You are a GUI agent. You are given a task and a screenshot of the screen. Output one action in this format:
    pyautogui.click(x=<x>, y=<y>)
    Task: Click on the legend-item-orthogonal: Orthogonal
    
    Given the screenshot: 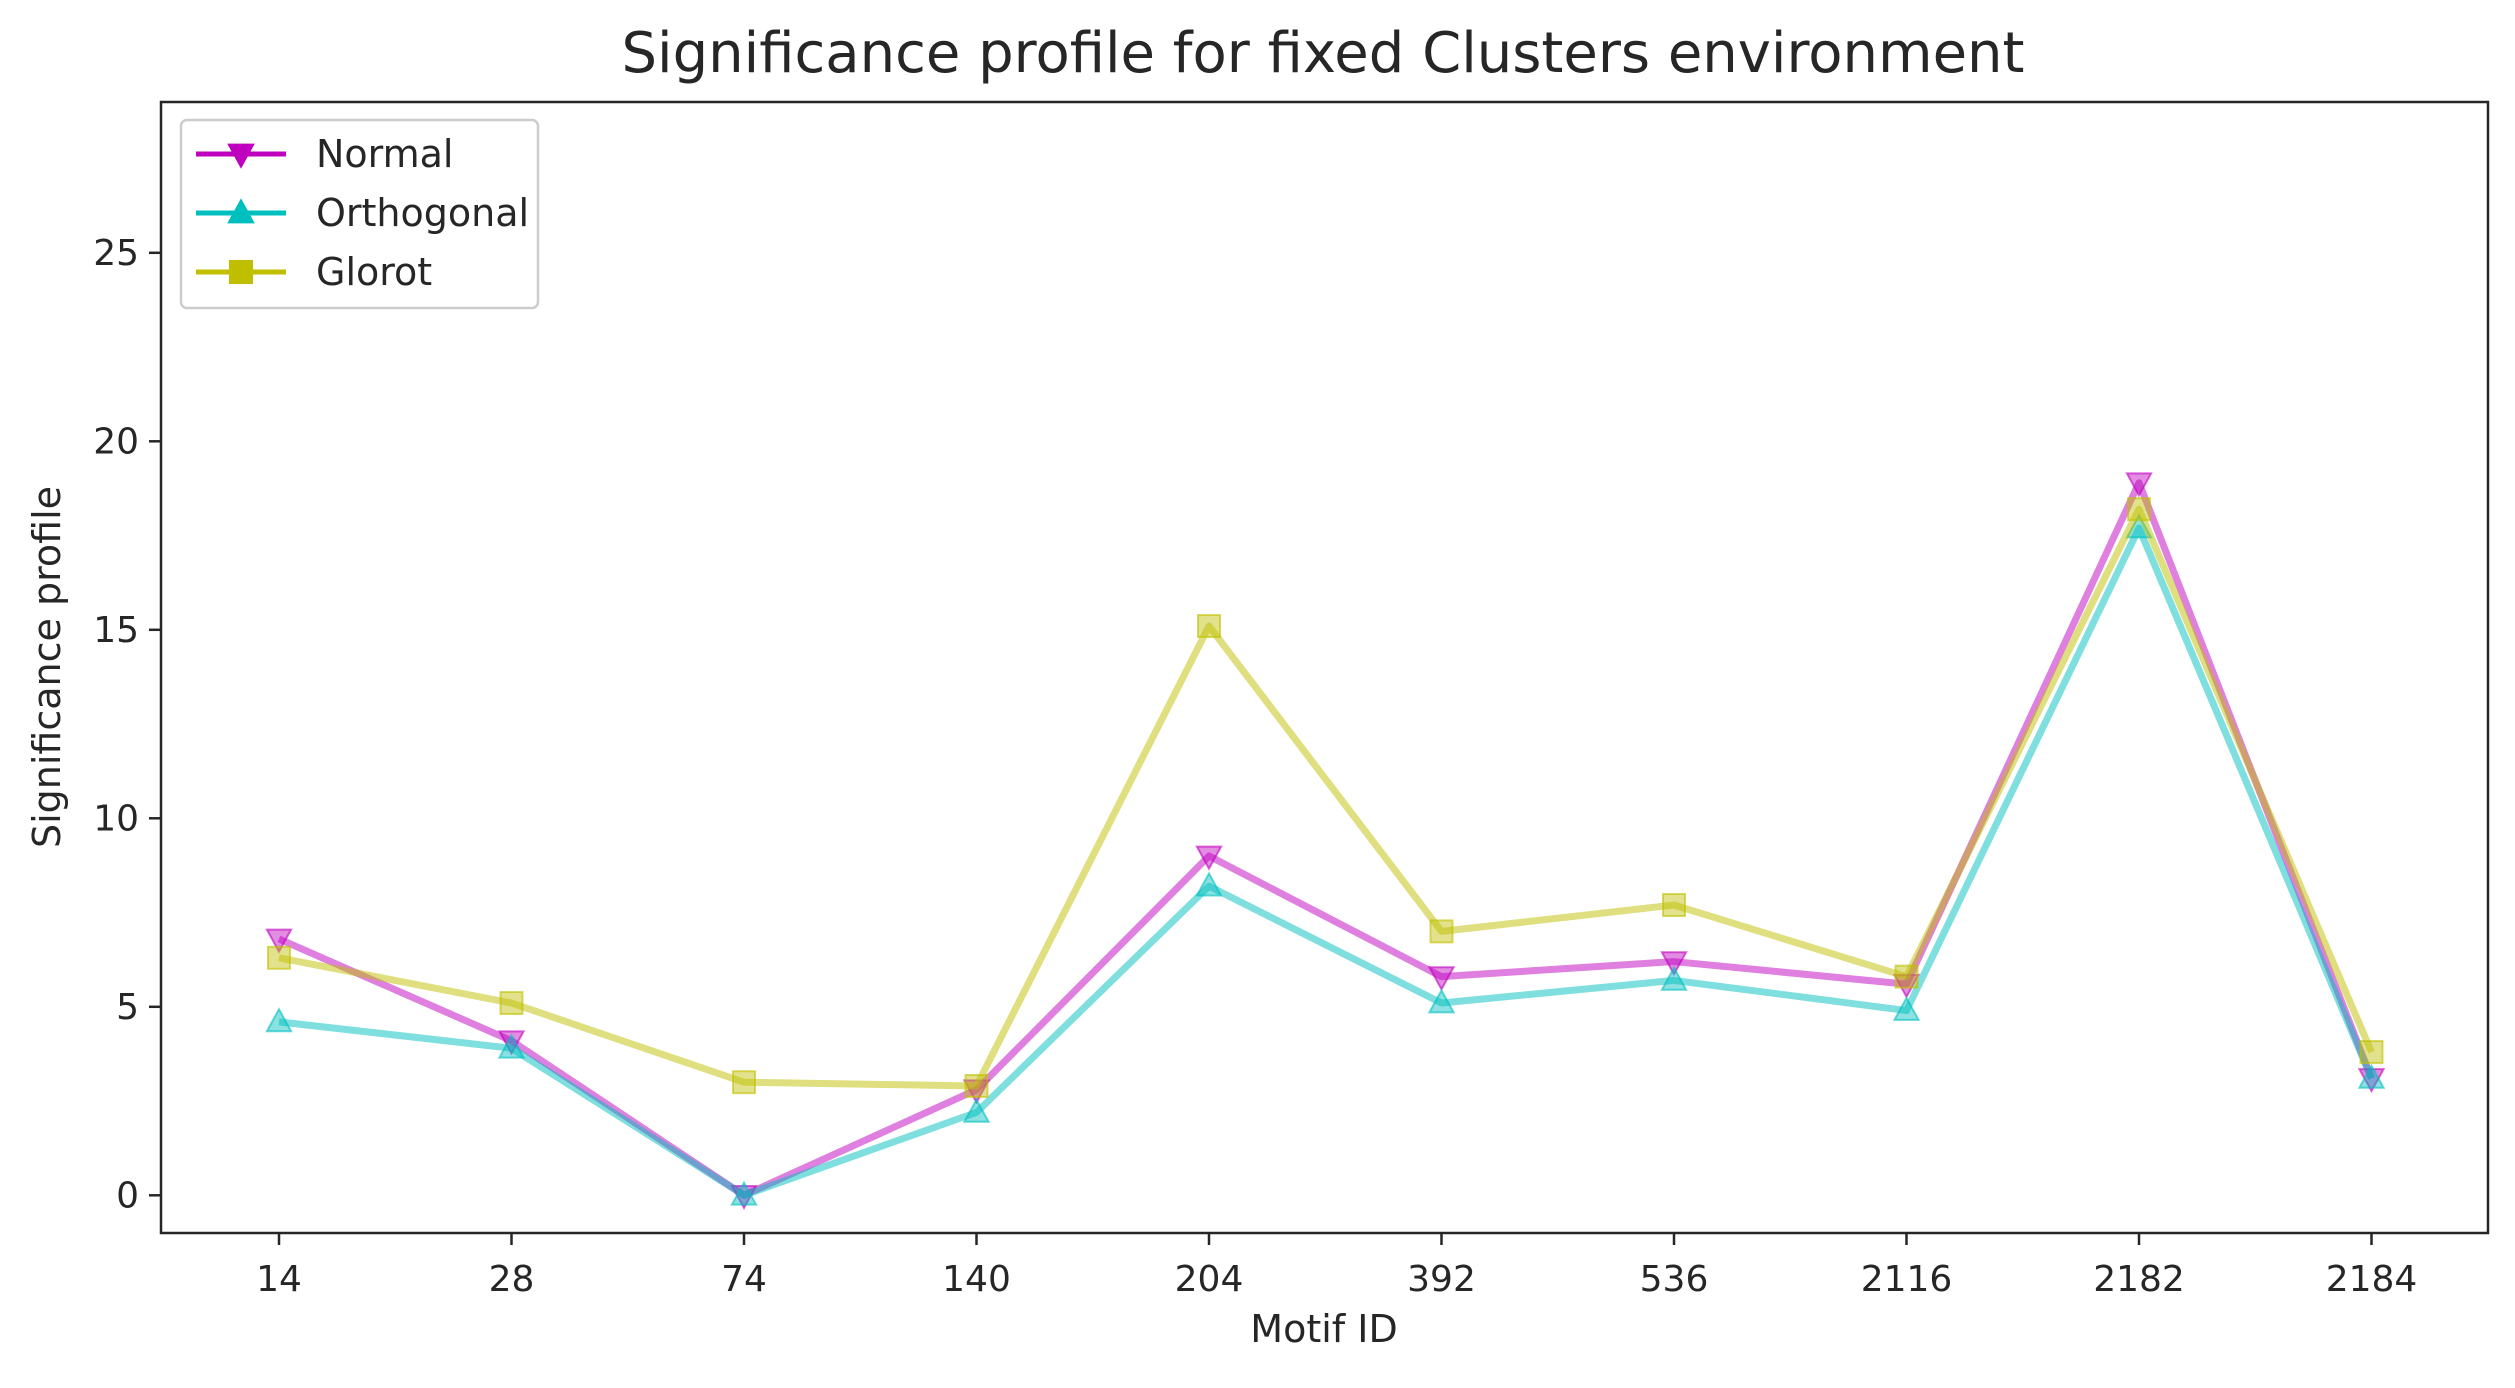 What is the action you would take?
    pyautogui.click(x=362, y=213)
    